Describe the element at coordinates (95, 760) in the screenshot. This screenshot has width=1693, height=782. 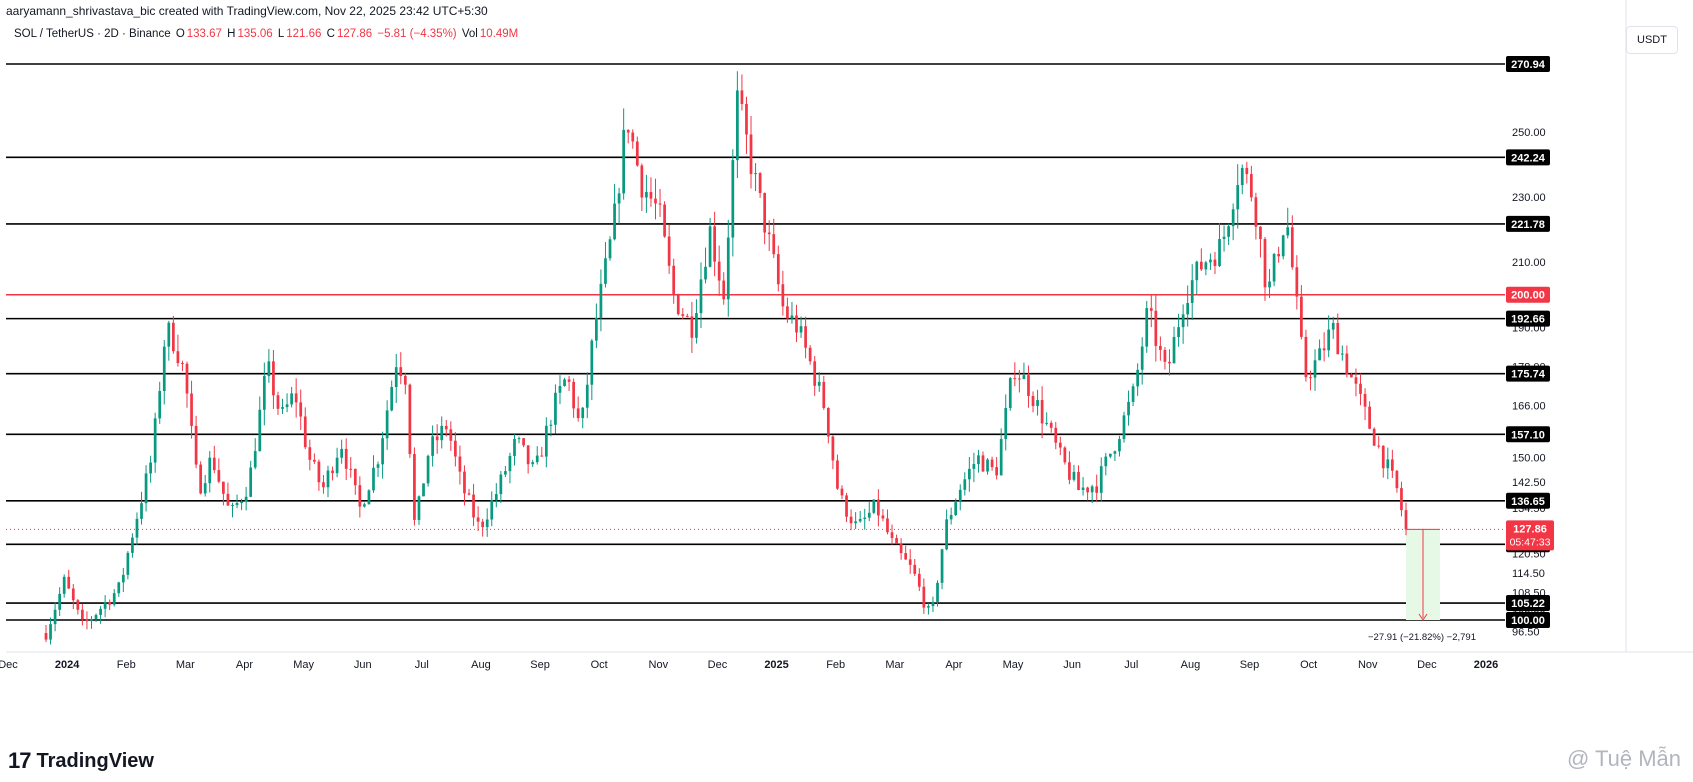
I see `tradingview-wordmark: TradingView` at that location.